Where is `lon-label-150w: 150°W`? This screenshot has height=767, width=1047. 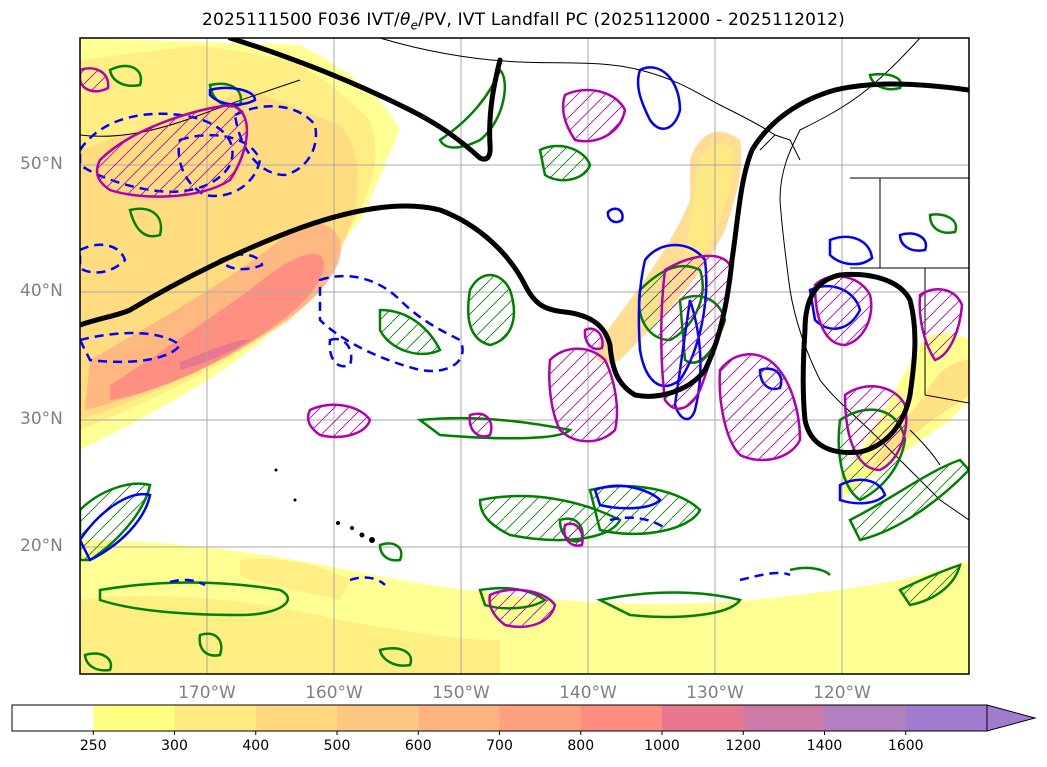 lon-label-150w: 150°W is located at coordinates (461, 693).